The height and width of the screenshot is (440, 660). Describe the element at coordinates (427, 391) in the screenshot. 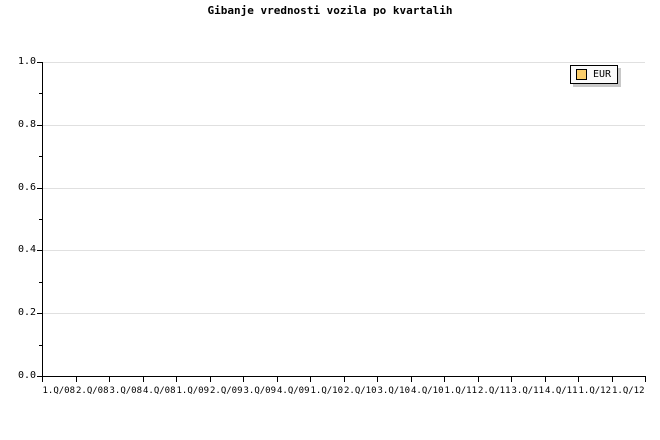

I see `x-axis-tick-label: 4.Q/10` at that location.